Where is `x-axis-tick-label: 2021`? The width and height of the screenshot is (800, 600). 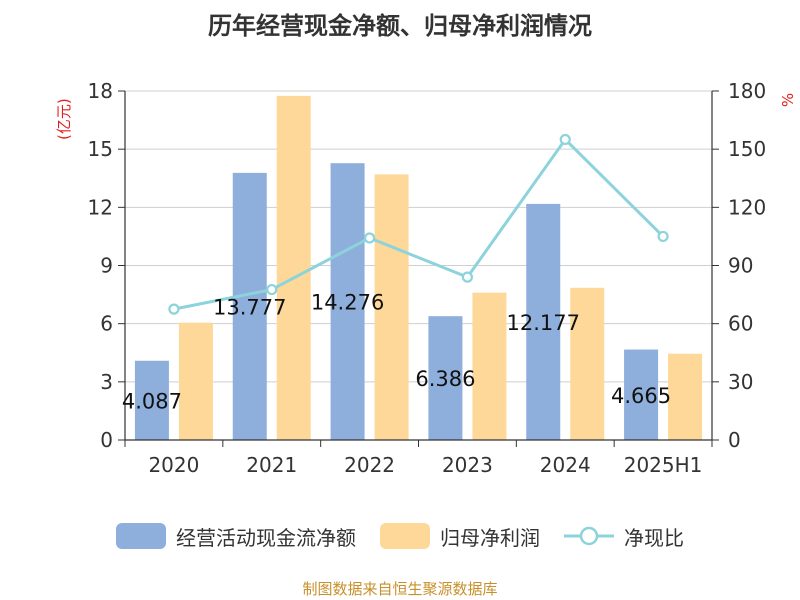
x-axis-tick-label: 2021 is located at coordinates (271, 465).